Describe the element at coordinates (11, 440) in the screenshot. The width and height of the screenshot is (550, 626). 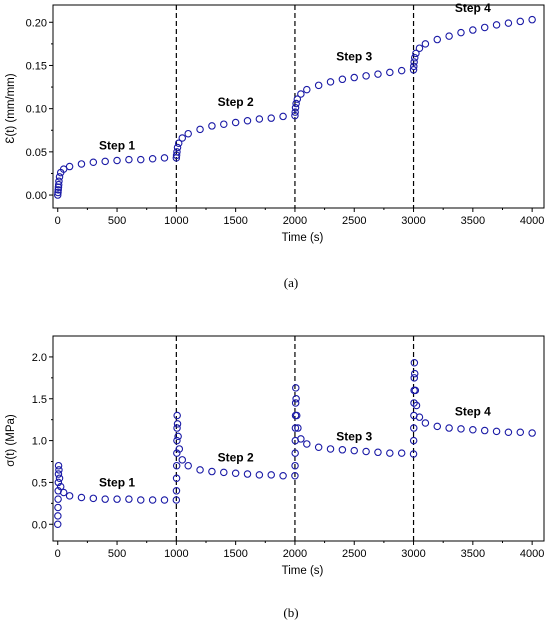
I see `y-axis-title: σ(t) (MPa)` at that location.